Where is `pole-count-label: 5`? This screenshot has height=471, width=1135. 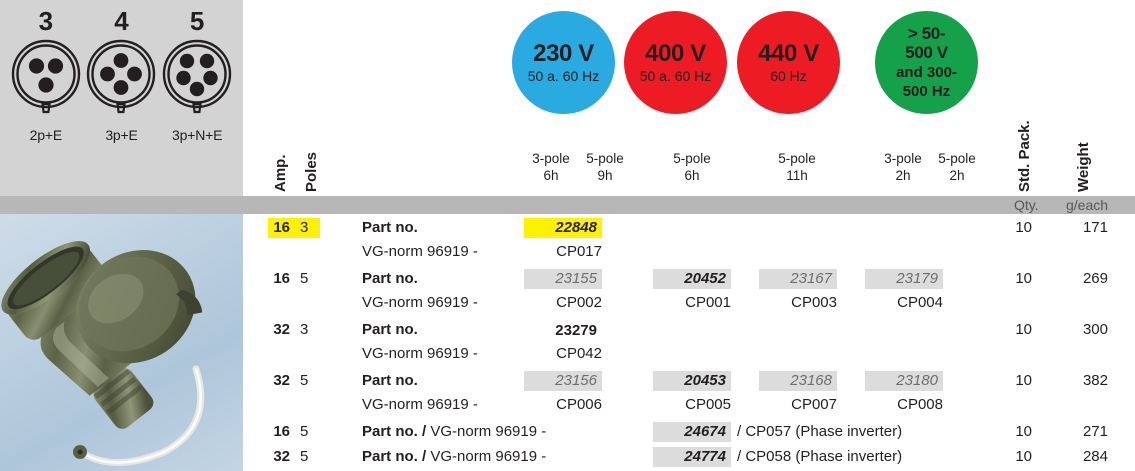
pole-count-label: 5 is located at coordinates (197, 21).